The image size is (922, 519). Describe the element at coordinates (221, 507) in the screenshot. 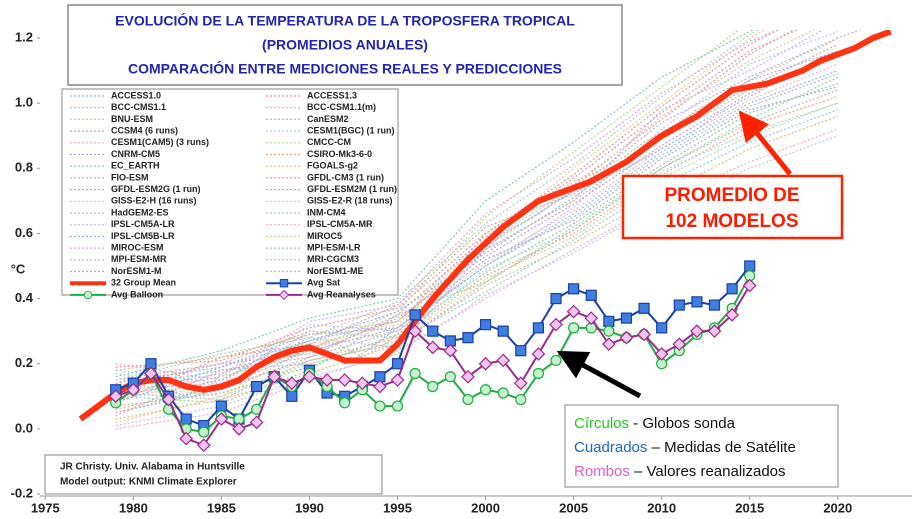

I see `x-tick-label: 1985` at that location.